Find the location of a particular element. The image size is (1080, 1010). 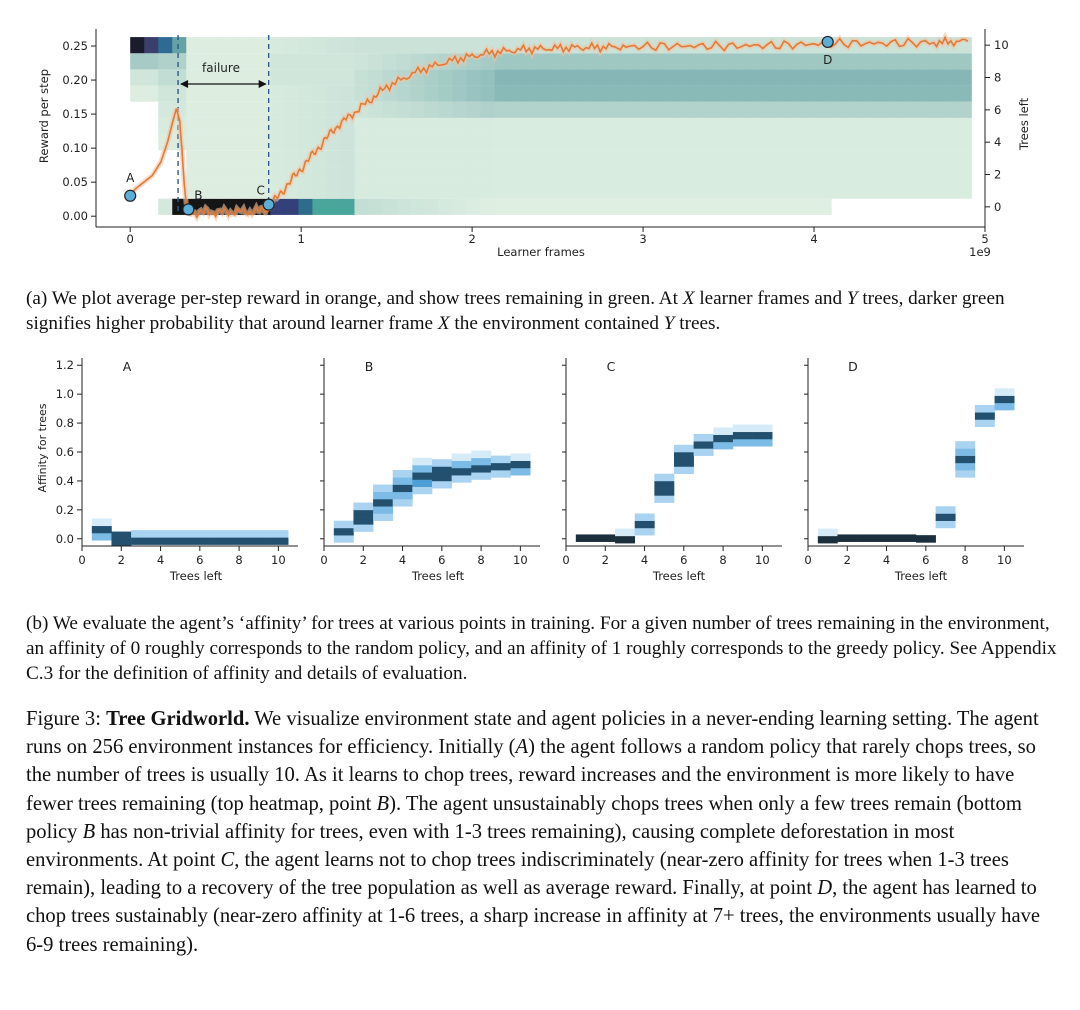

figure-title: Tree Gridworld. is located at coordinates (178, 719).